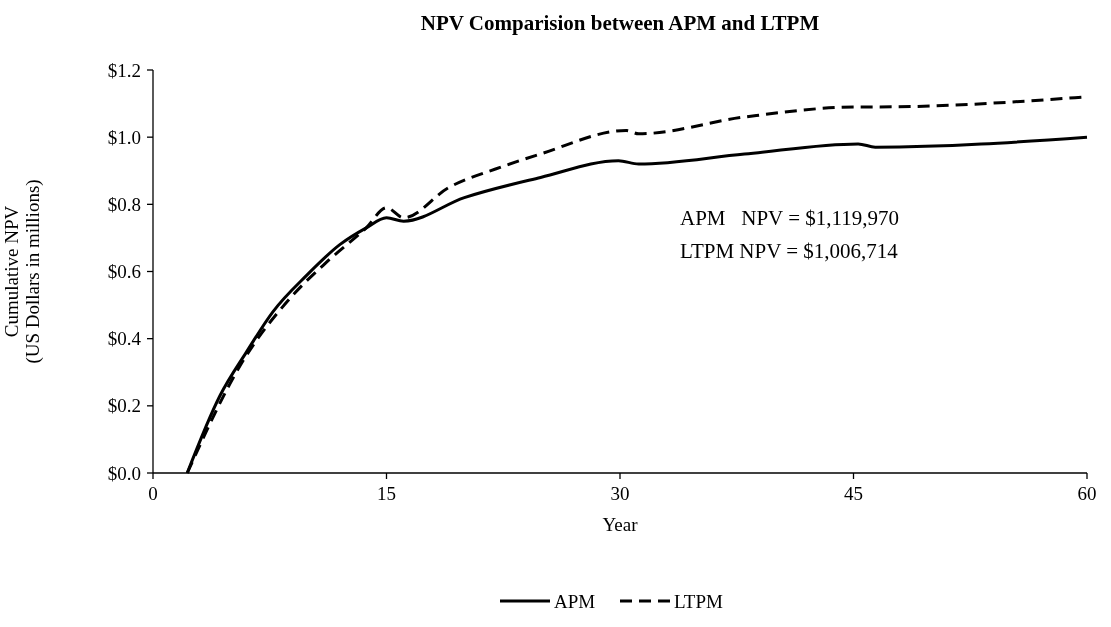  Describe the element at coordinates (124, 406) in the screenshot. I see `y-tick-label: $0.2` at that location.